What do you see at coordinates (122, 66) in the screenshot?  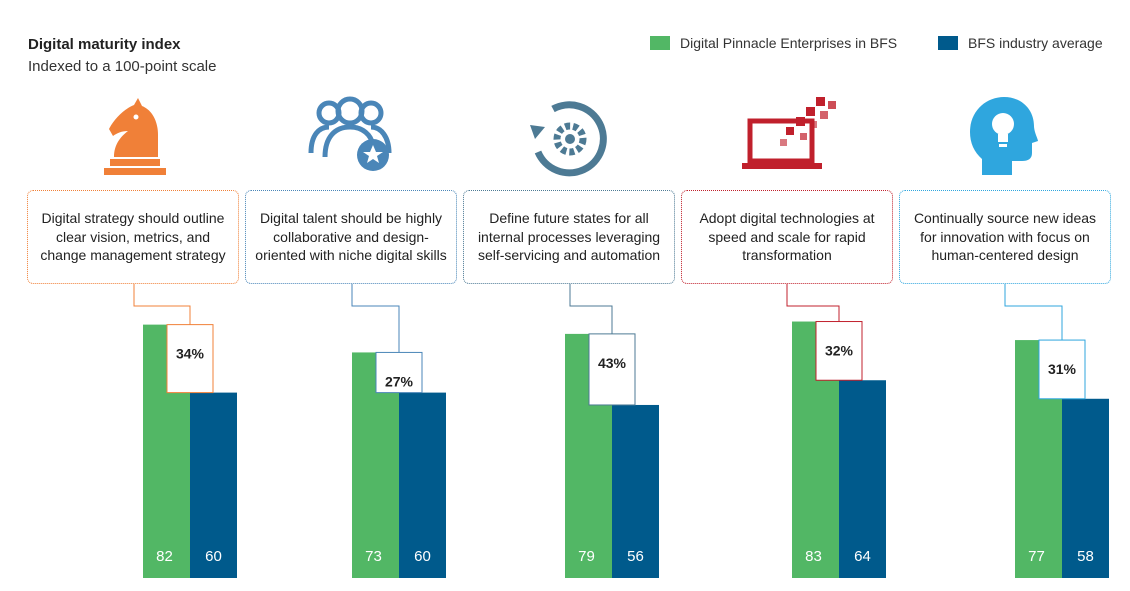 I see `chart-subtitle: Indexed to a 100-point scale` at bounding box center [122, 66].